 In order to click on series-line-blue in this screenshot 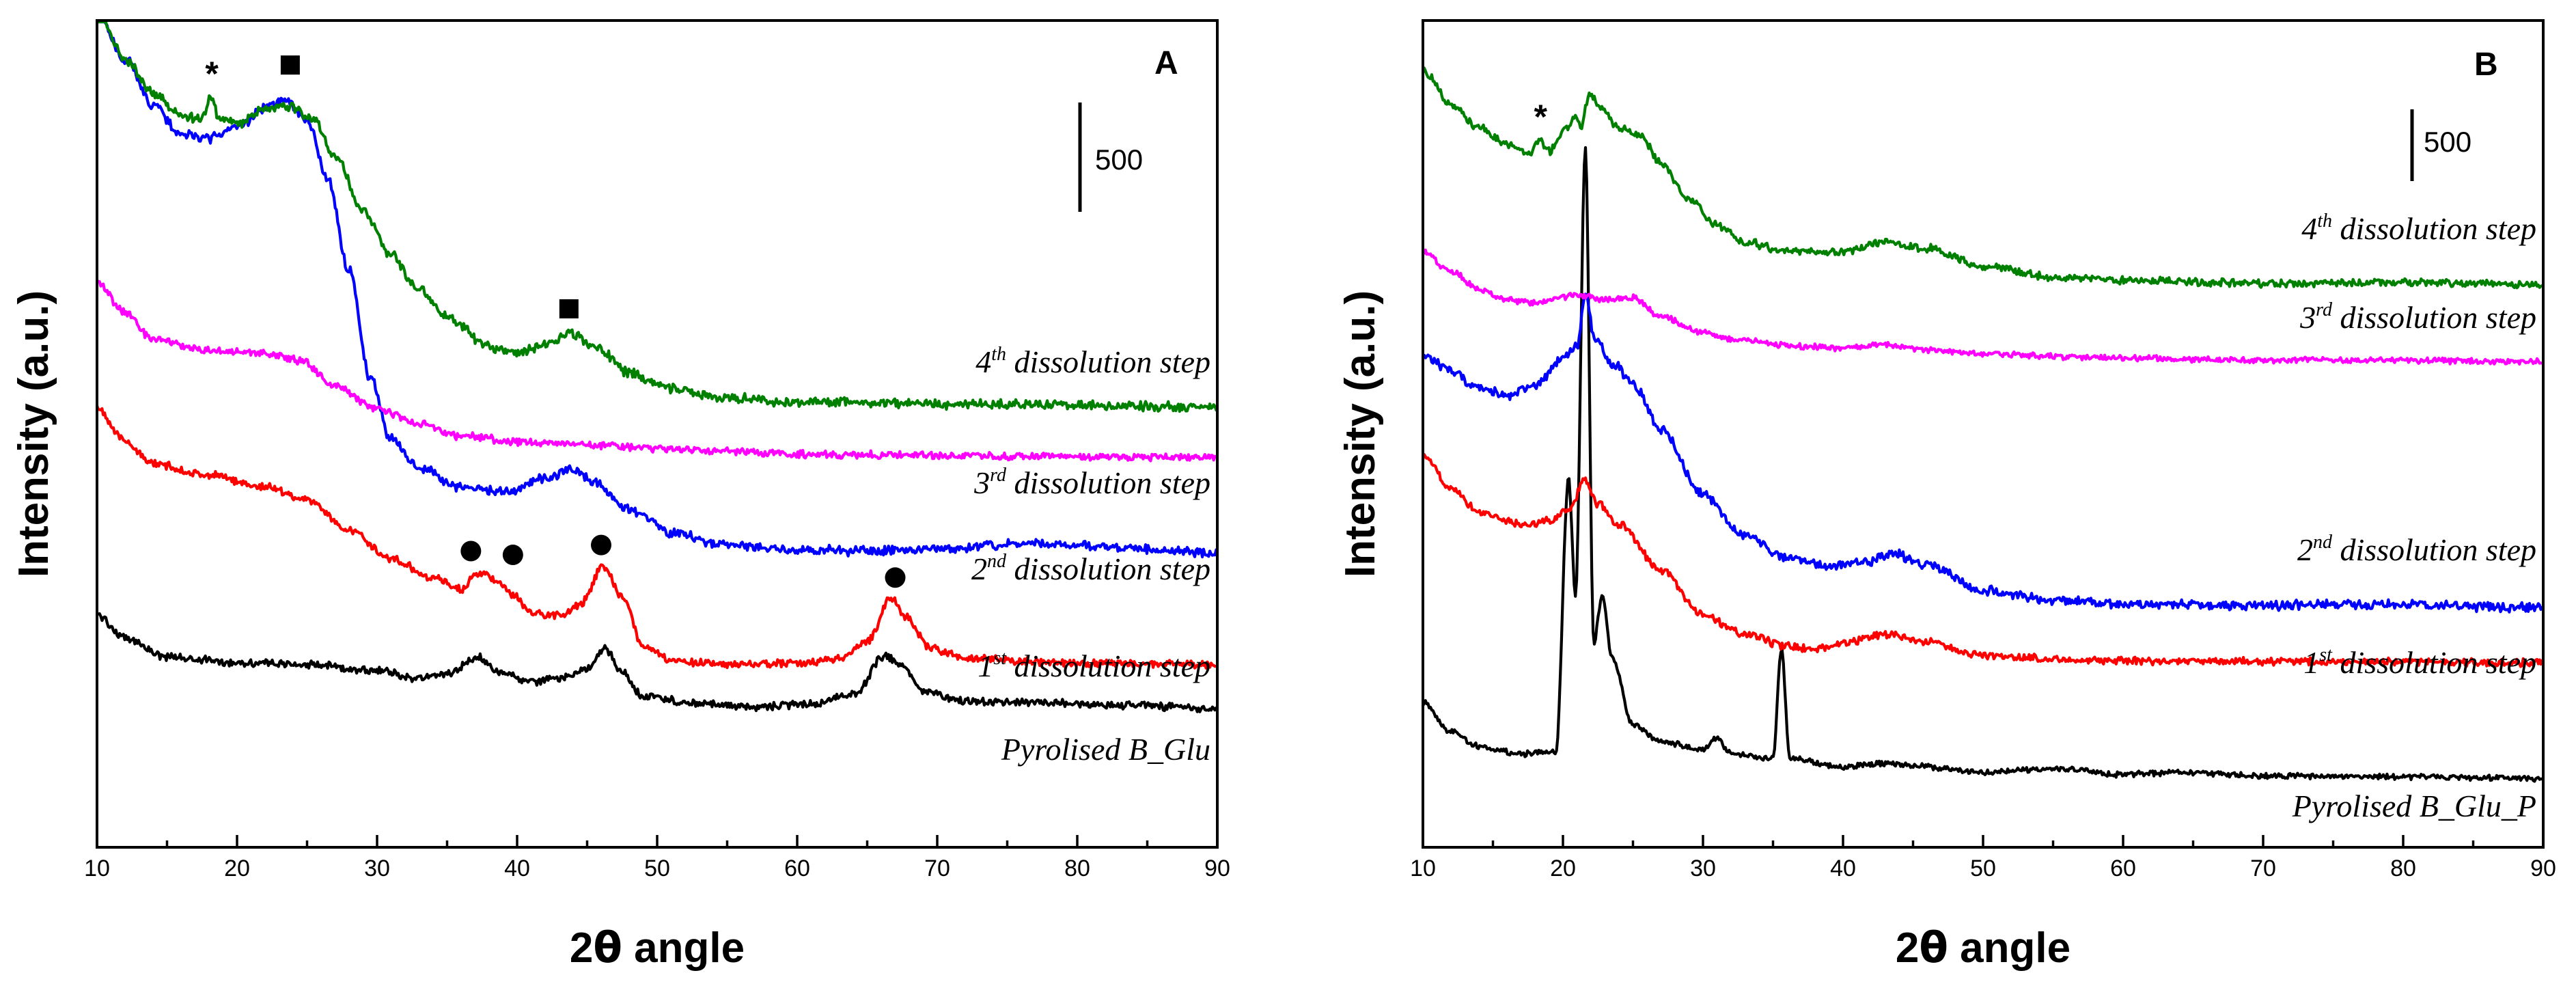, I will do `click(1982, 453)`.